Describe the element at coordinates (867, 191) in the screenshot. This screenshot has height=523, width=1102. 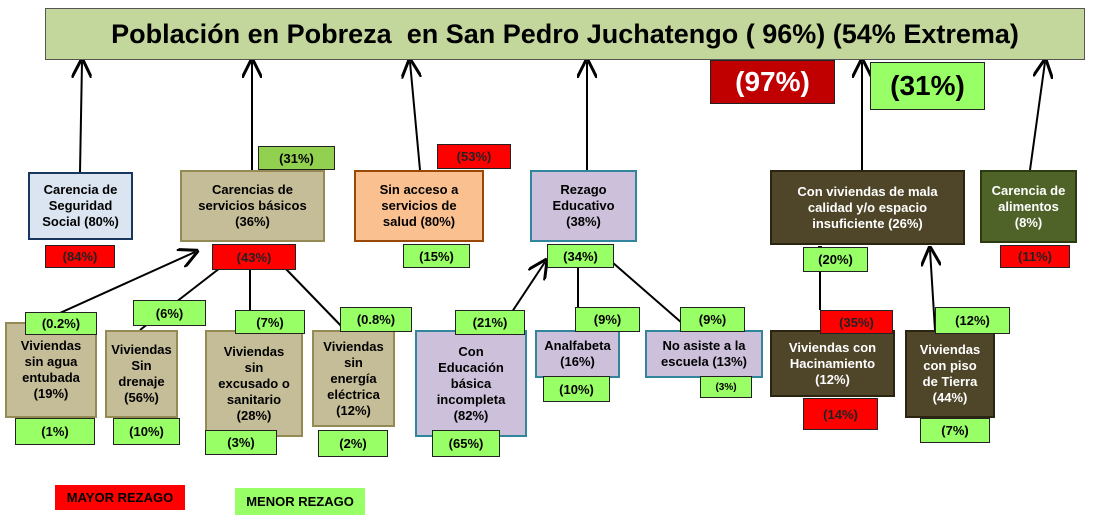
I see `node-text: Con viviendas de mala` at that location.